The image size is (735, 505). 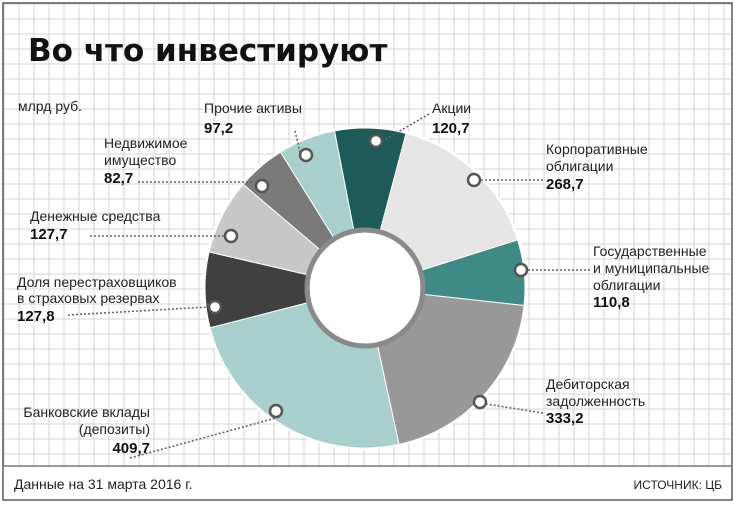 What do you see at coordinates (367, 482) in the screenshot?
I see `footer-strip` at bounding box center [367, 482].